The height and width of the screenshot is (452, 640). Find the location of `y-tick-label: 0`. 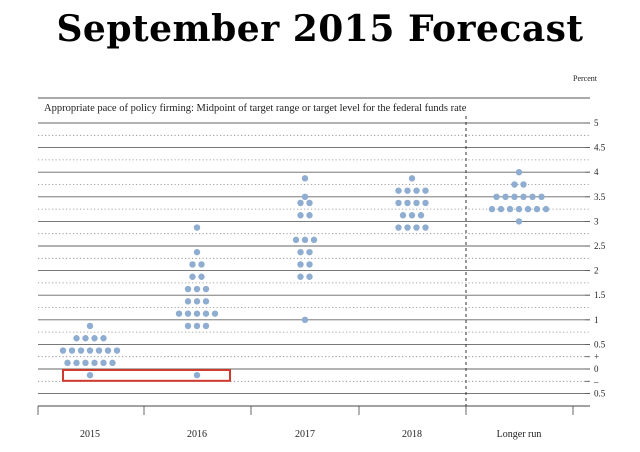

y-tick-label: 0 is located at coordinates (596, 369).